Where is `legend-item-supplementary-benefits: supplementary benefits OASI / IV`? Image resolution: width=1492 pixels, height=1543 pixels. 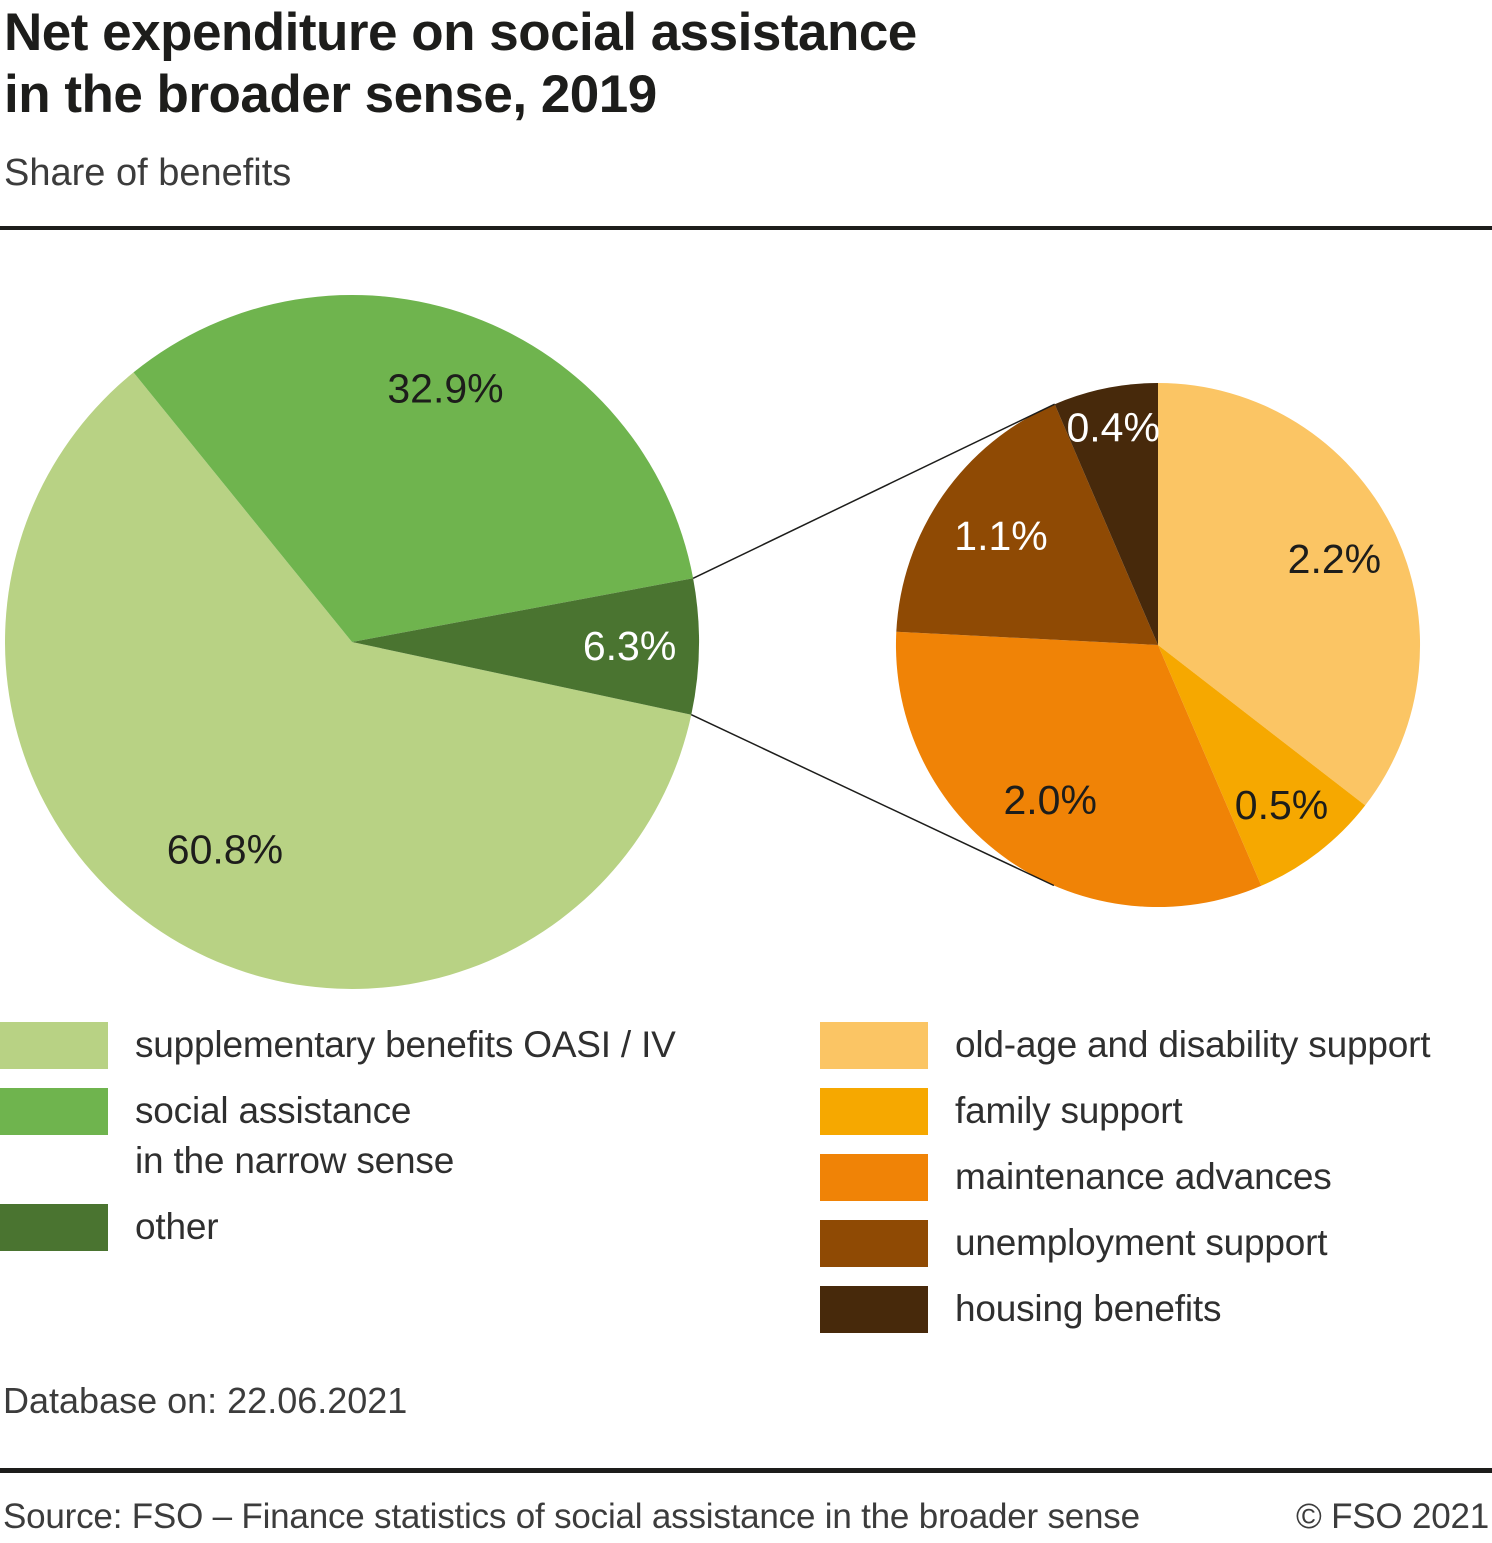
legend-item-supplementary-benefits: supplementary benefits OASI / IV is located at coordinates (338, 1046).